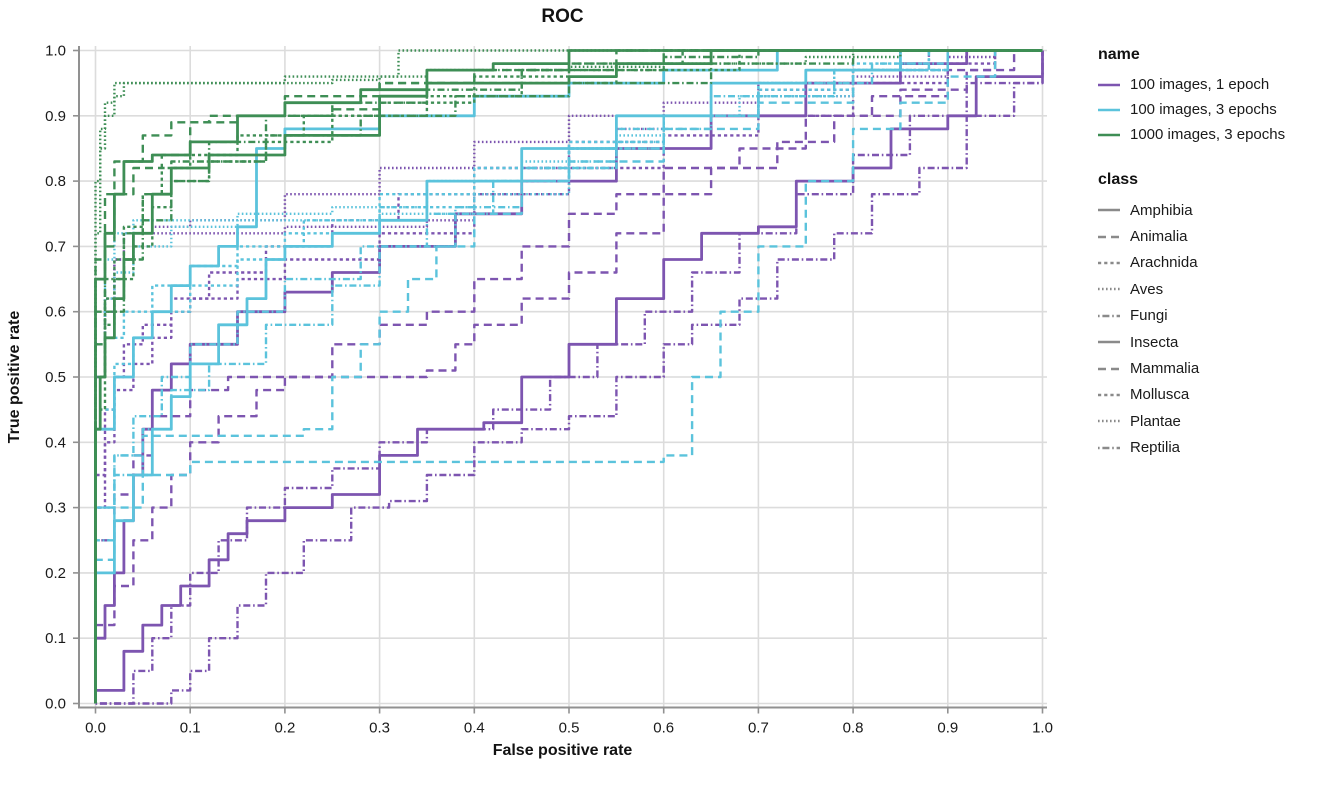 The image size is (1338, 788). Describe the element at coordinates (1118, 179) in the screenshot. I see `legend-class-title: class` at that location.